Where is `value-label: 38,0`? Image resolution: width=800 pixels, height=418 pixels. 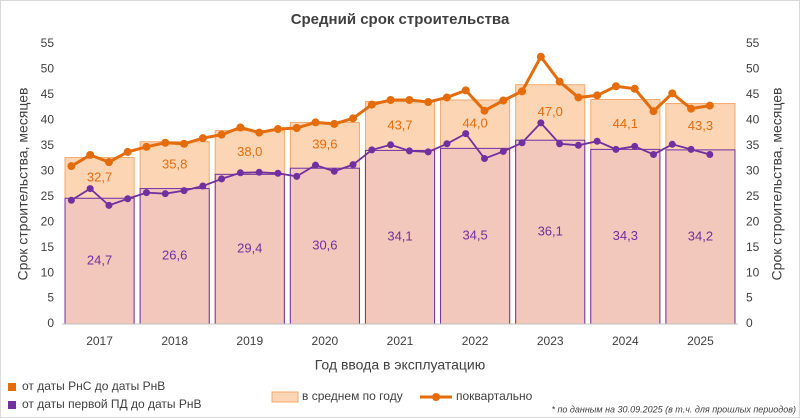
value-label: 38,0 is located at coordinates (249, 151).